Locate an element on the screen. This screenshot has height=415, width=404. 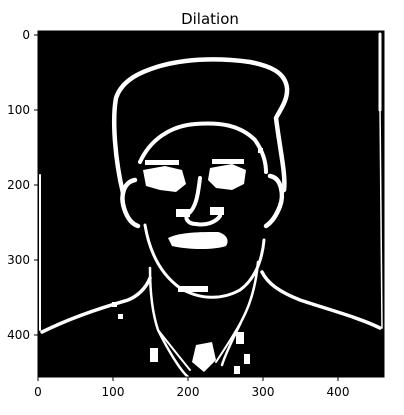
y-axis is located at coordinates (36, 185).